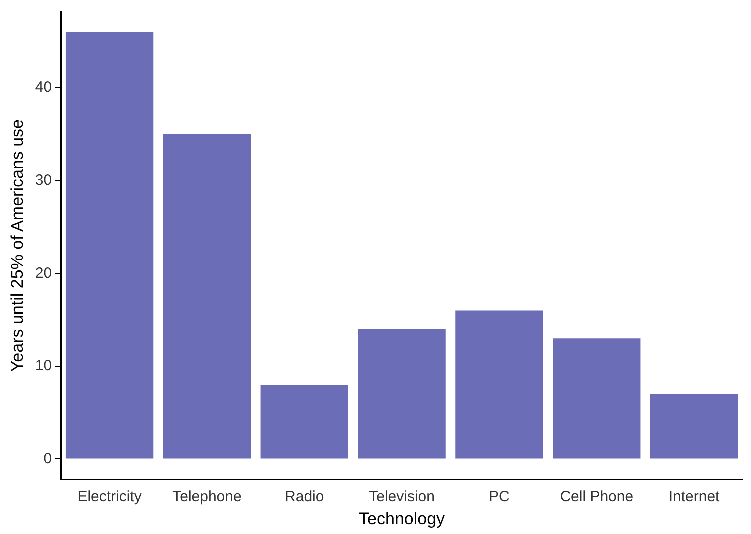 The image size is (751, 534). What do you see at coordinates (48, 459) in the screenshot?
I see `y-tick-label: 0` at bounding box center [48, 459].